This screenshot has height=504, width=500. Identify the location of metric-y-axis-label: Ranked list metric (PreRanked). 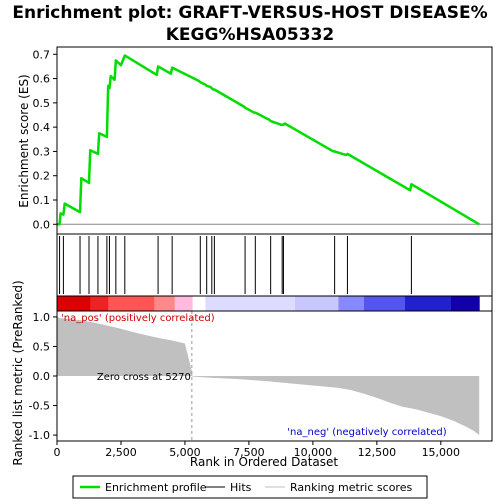
(18, 372).